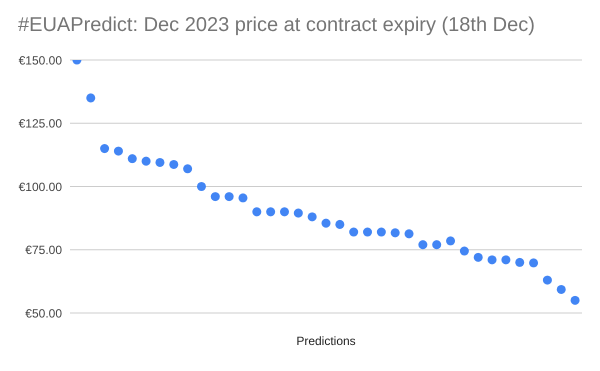 The height and width of the screenshot is (371, 600). What do you see at coordinates (40, 60) in the screenshot?
I see `y-tick-label: €150.00` at bounding box center [40, 60].